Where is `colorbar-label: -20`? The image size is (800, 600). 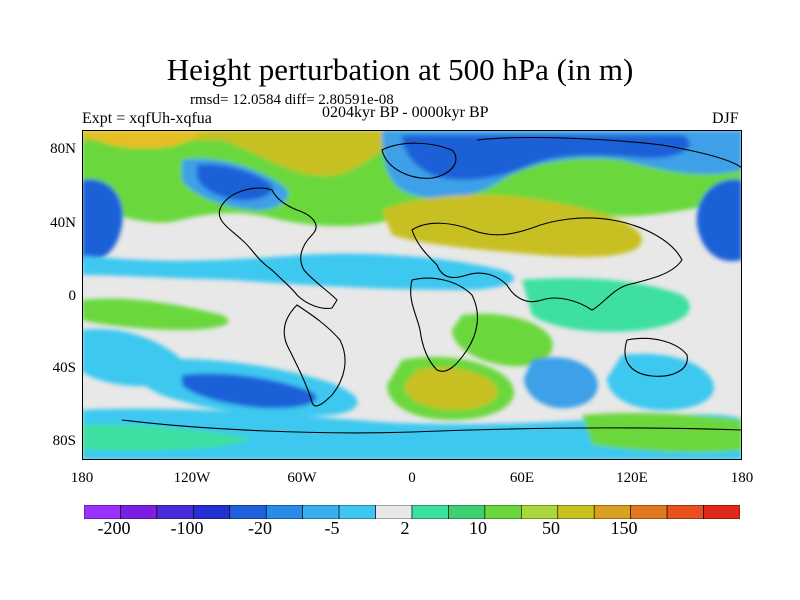
colorbar-label: -20 is located at coordinates (260, 528).